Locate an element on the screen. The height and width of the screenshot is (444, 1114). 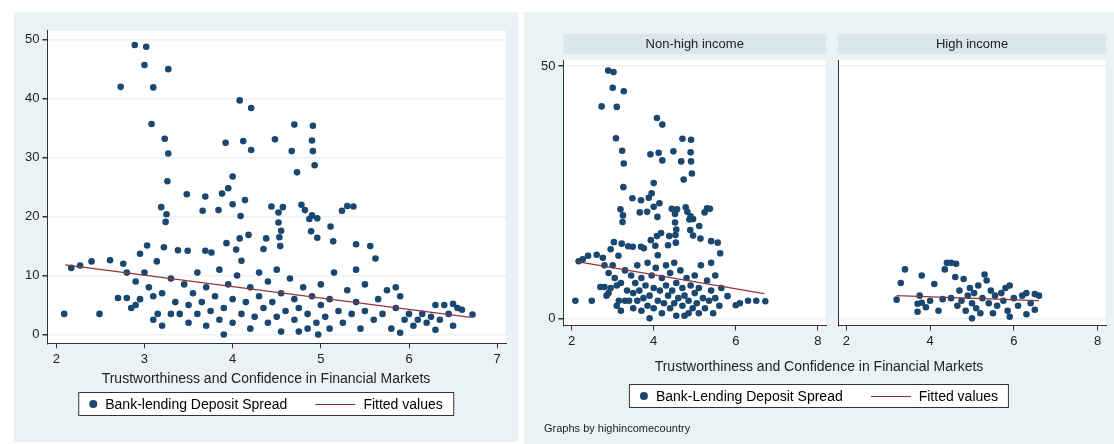
y-tick-label: 30 is located at coordinates (32, 157).